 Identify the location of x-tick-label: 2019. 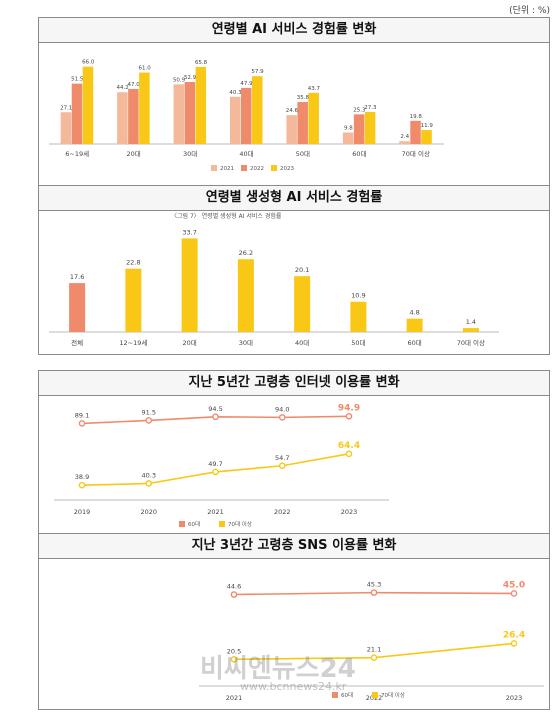
(82, 512).